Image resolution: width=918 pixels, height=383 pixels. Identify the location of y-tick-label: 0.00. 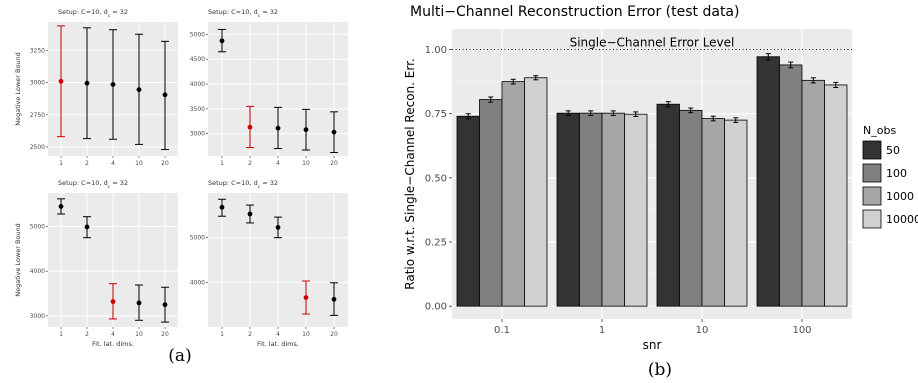
(436, 307).